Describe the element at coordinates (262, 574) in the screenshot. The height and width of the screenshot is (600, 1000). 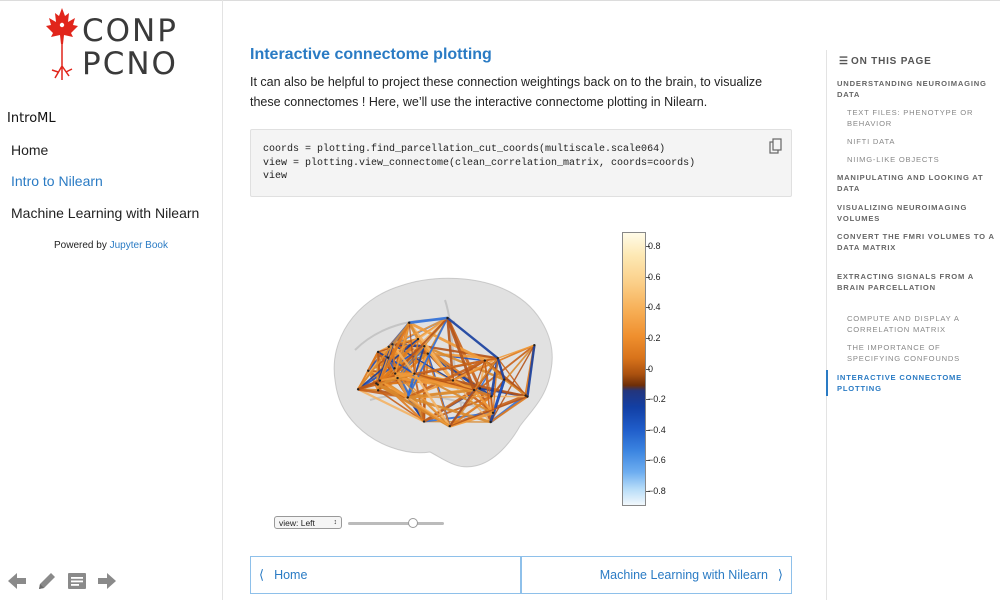
I see `chevron-left-icon: ⟨` at that location.